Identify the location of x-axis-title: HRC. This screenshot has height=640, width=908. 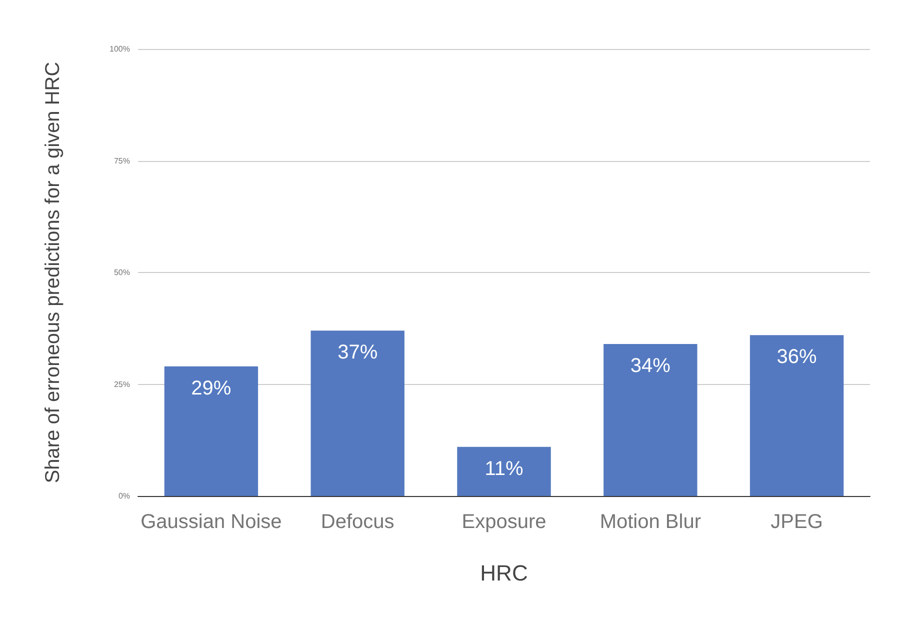
(504, 573).